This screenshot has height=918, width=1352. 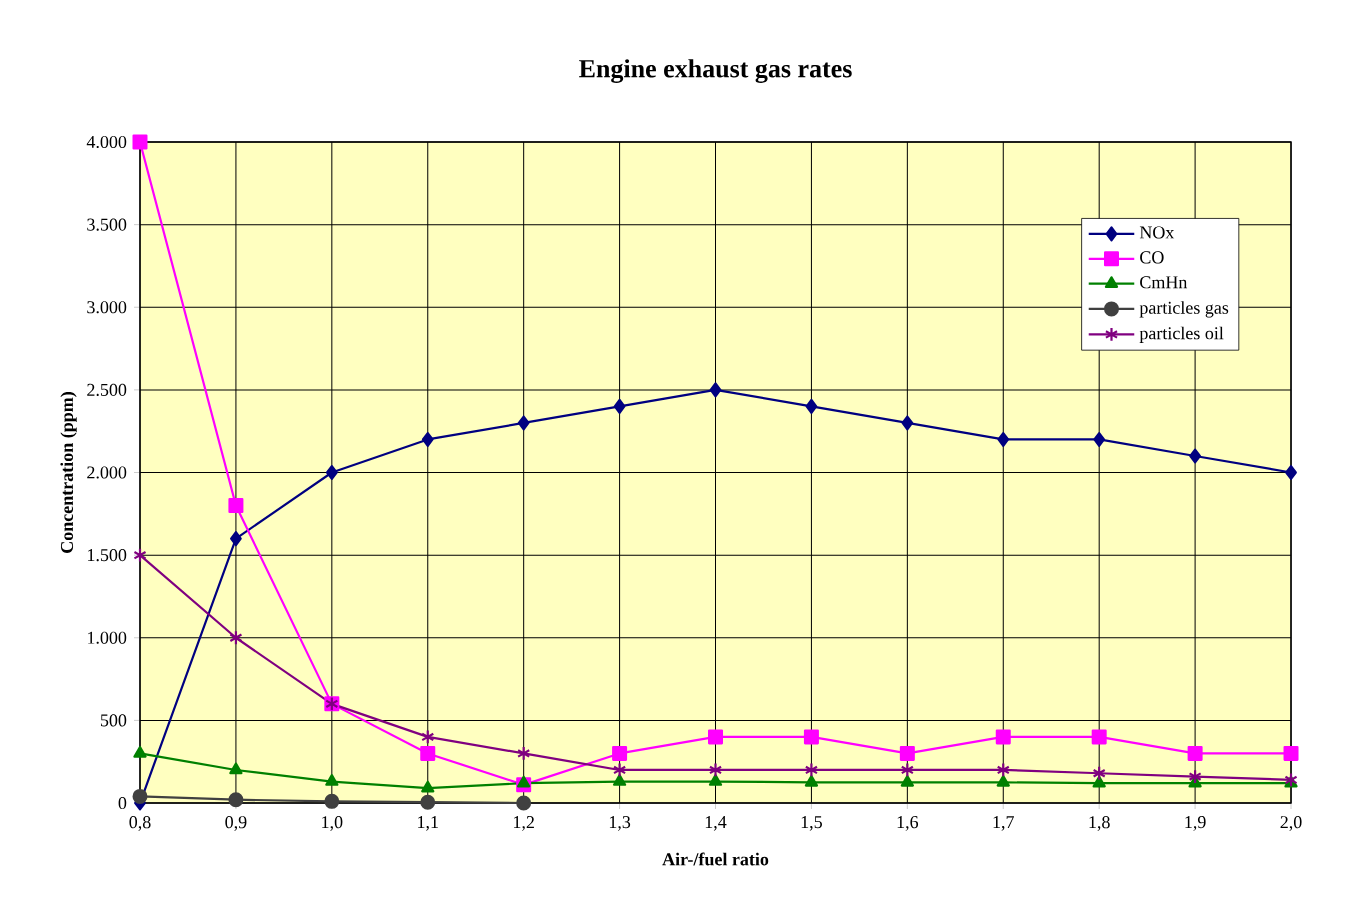 What do you see at coordinates (332, 823) in the screenshot?
I see `x-tick-label: 1,0` at bounding box center [332, 823].